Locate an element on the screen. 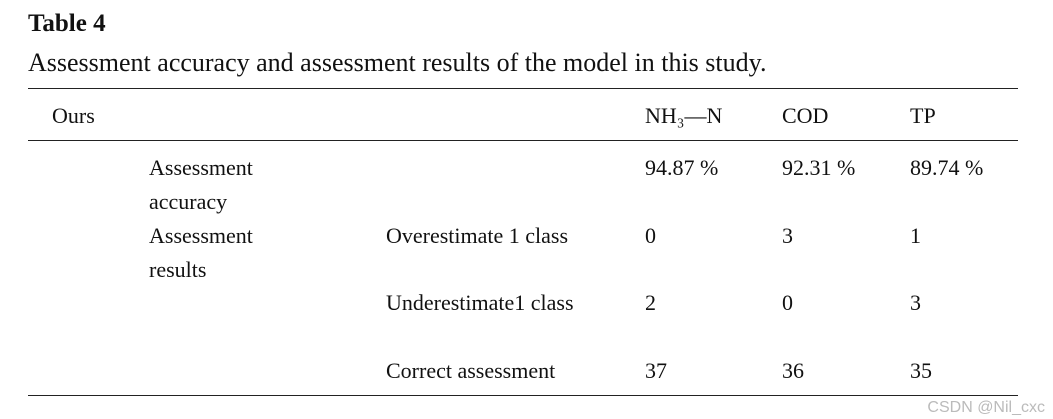 This screenshot has width=1053, height=419. header-cell: Ours is located at coordinates (73, 115).